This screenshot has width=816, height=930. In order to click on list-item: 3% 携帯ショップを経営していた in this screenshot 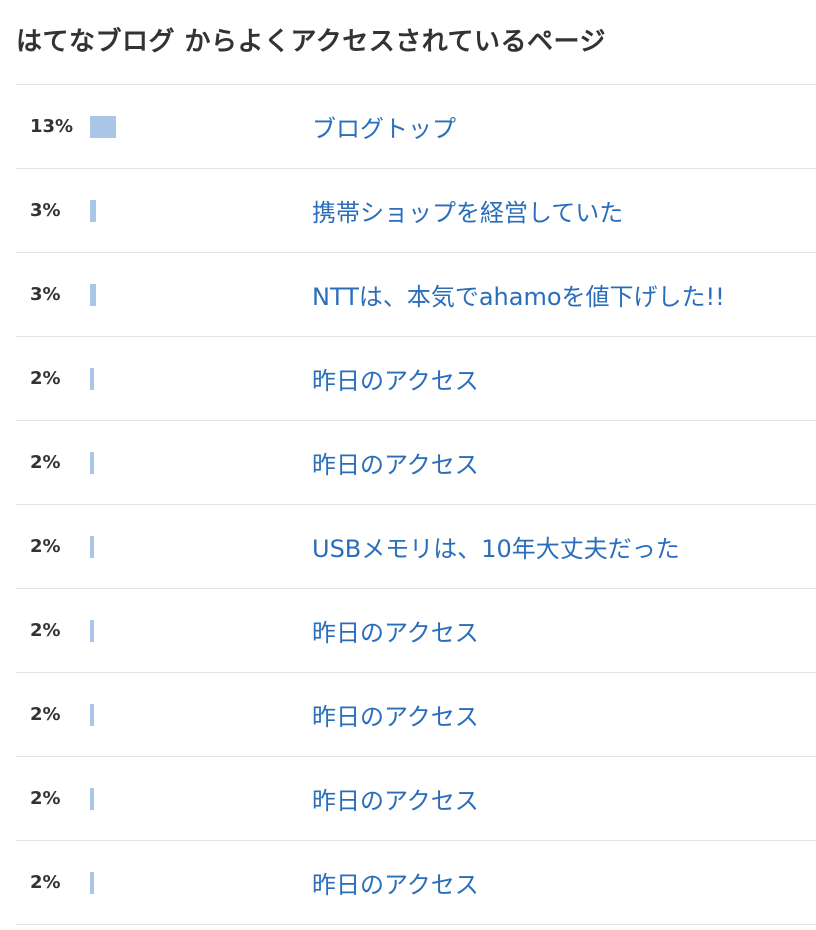, I will do `click(416, 211)`.